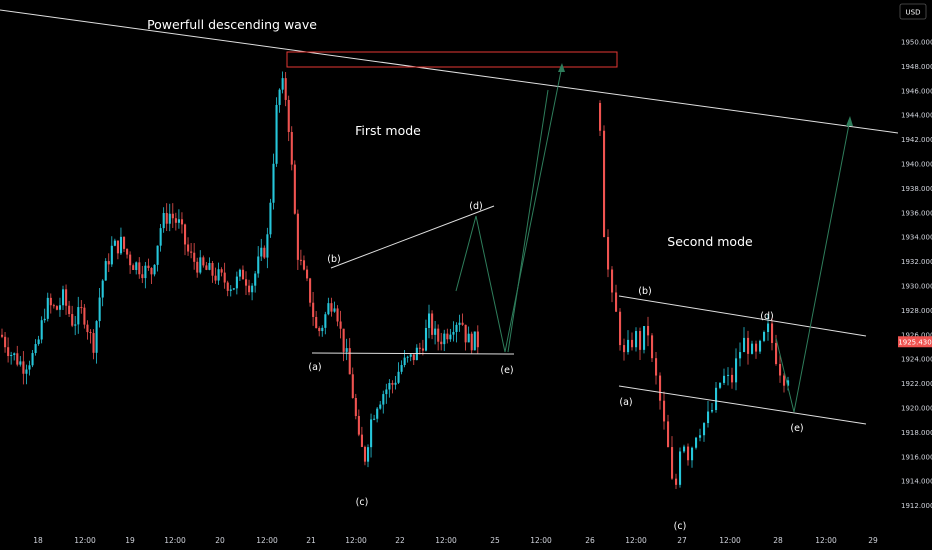 This screenshot has width=932, height=550. What do you see at coordinates (916, 384) in the screenshot?
I see `y-tick-label: 1922.000` at bounding box center [916, 384].